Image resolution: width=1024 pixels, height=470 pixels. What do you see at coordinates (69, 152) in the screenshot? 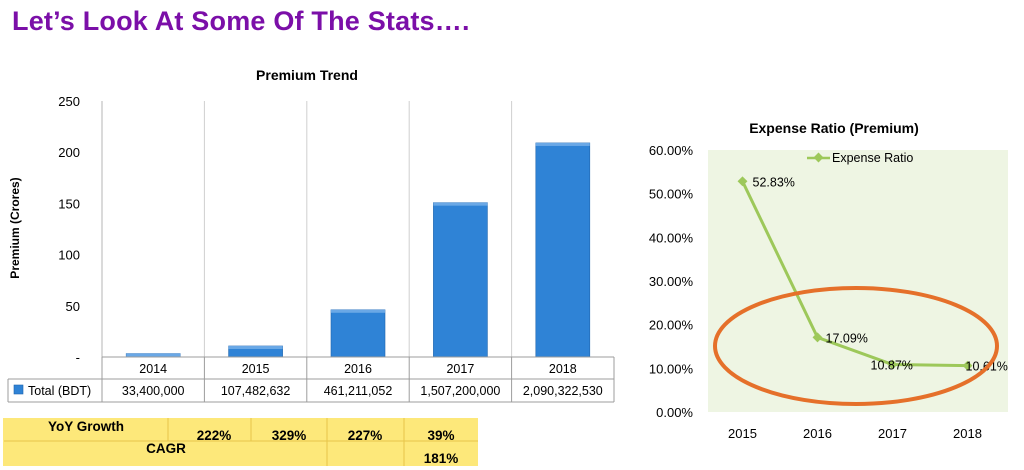
I see `premium-y-tick-label: 200` at bounding box center [69, 152].